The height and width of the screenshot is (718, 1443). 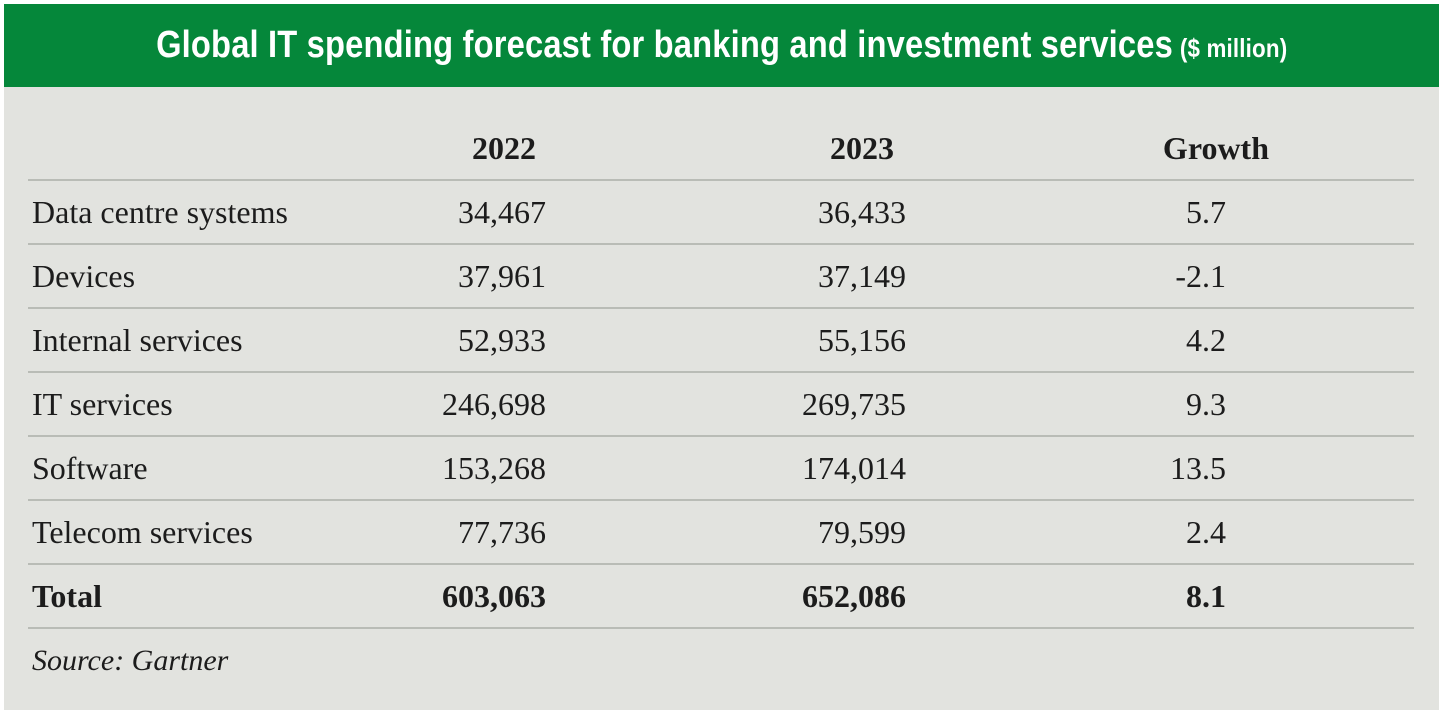 What do you see at coordinates (142, 532) in the screenshot?
I see `row-label: Telecom services` at bounding box center [142, 532].